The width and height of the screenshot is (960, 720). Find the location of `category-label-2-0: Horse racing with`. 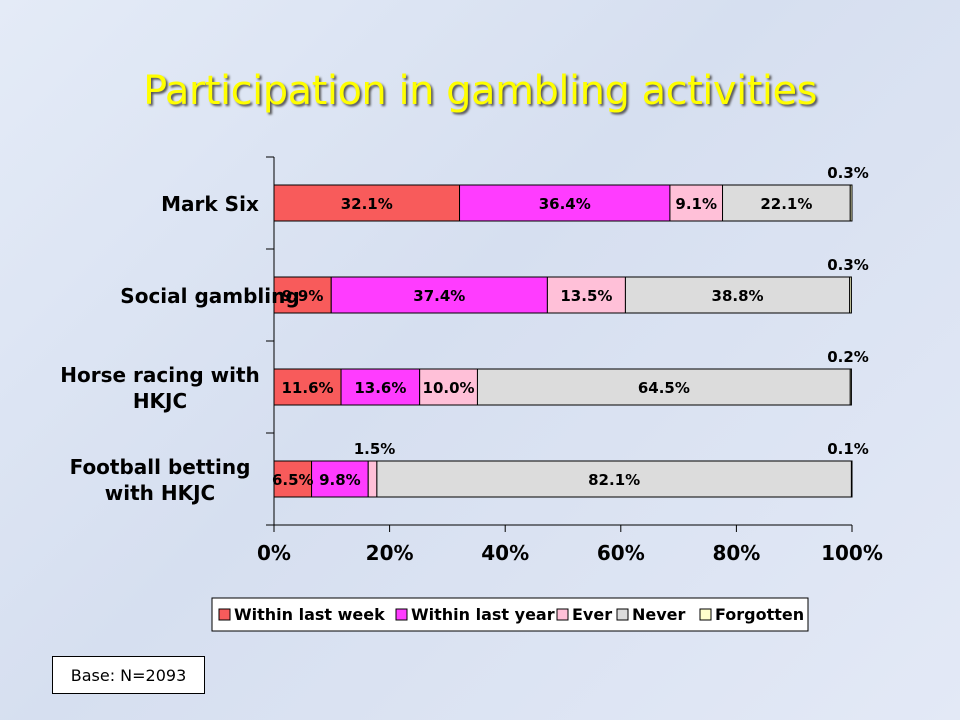

category-label-2-0: Horse racing with is located at coordinates (160, 375).